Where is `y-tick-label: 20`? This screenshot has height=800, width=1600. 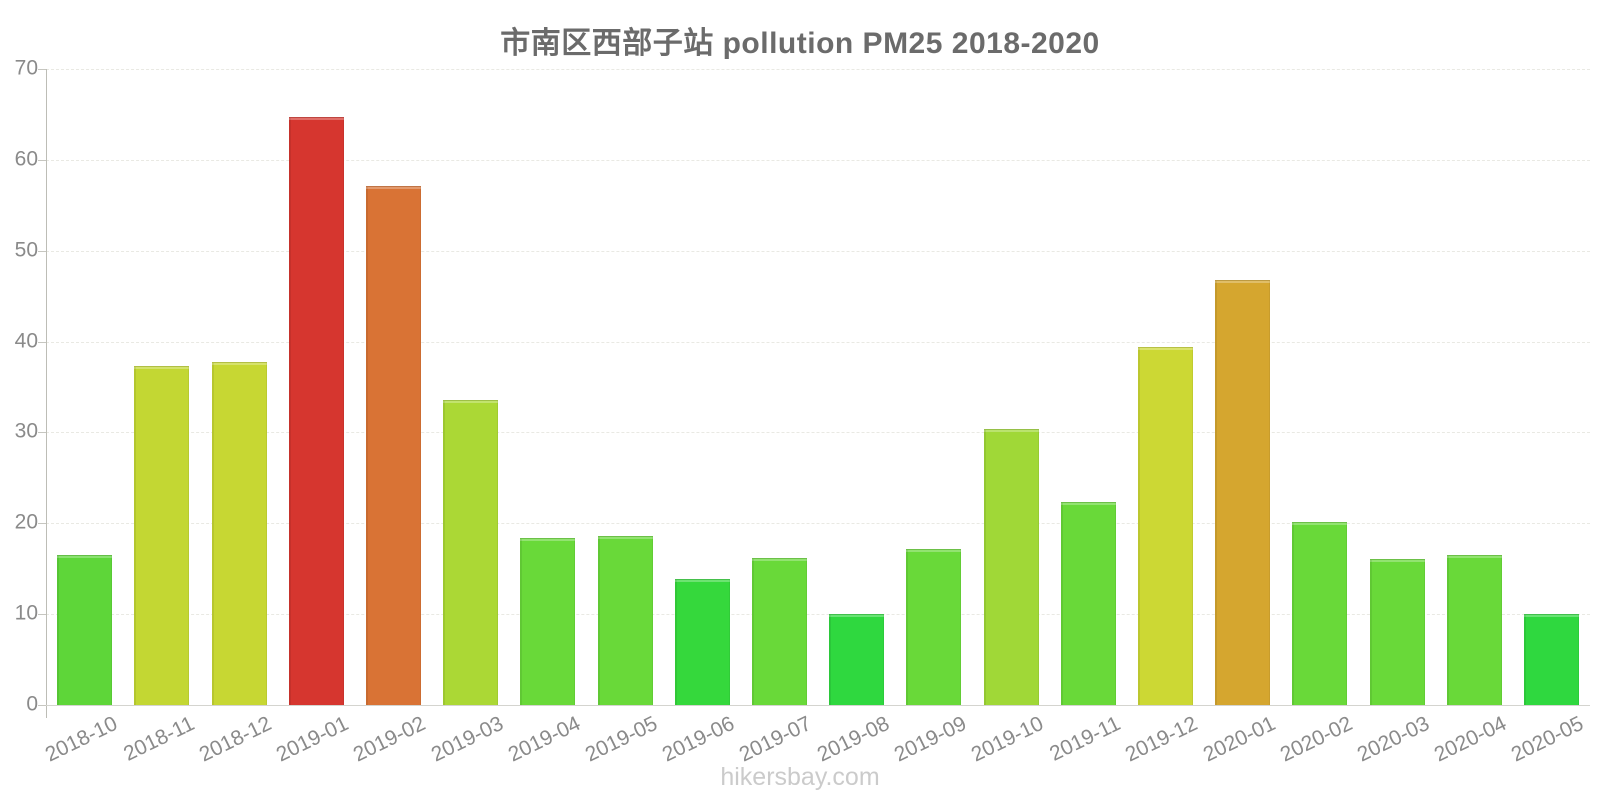 y-tick-label: 20 is located at coordinates (26, 522).